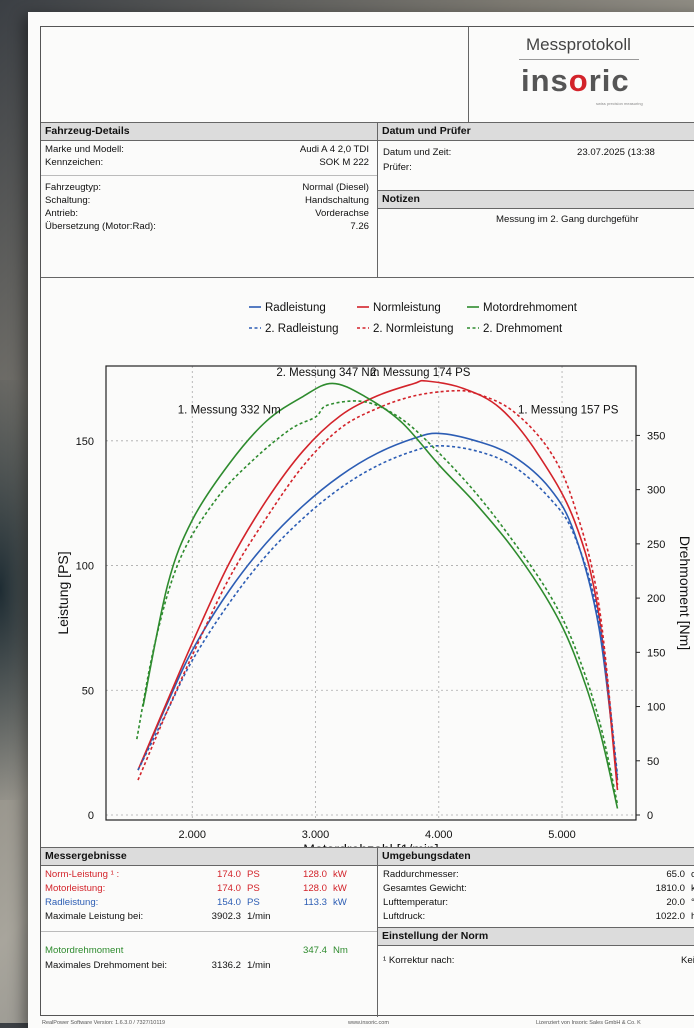 This screenshot has width=694, height=1028. What do you see at coordinates (62, 213) in the screenshot?
I see `drive-label: Antrieb:` at bounding box center [62, 213].